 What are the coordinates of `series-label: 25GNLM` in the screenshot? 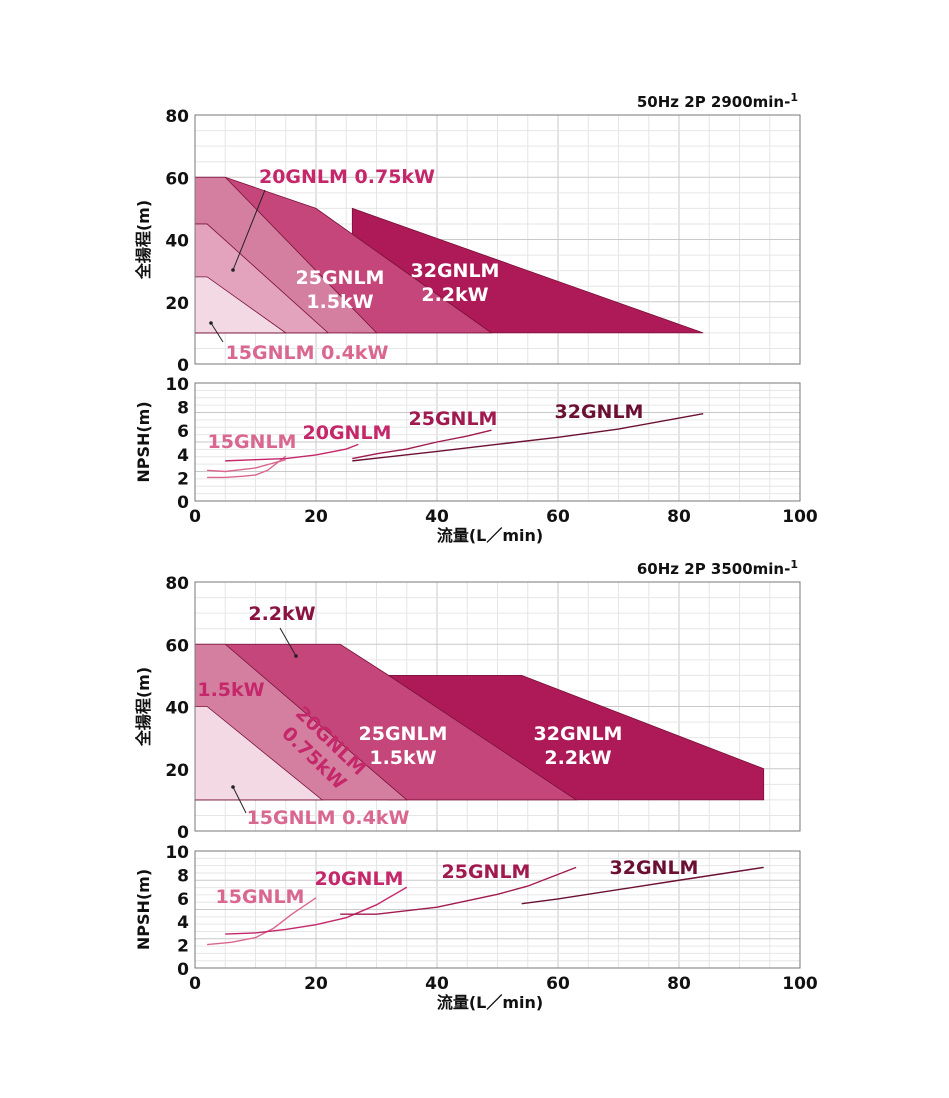 It's located at (453, 419).